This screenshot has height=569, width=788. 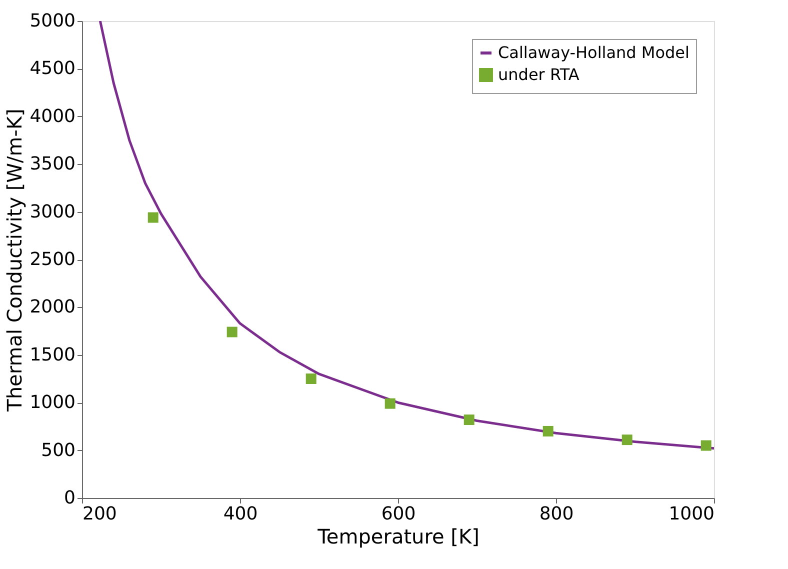 I want to click on y-axis-title: Thermal Conductivity [W/m-K], so click(x=14, y=260).